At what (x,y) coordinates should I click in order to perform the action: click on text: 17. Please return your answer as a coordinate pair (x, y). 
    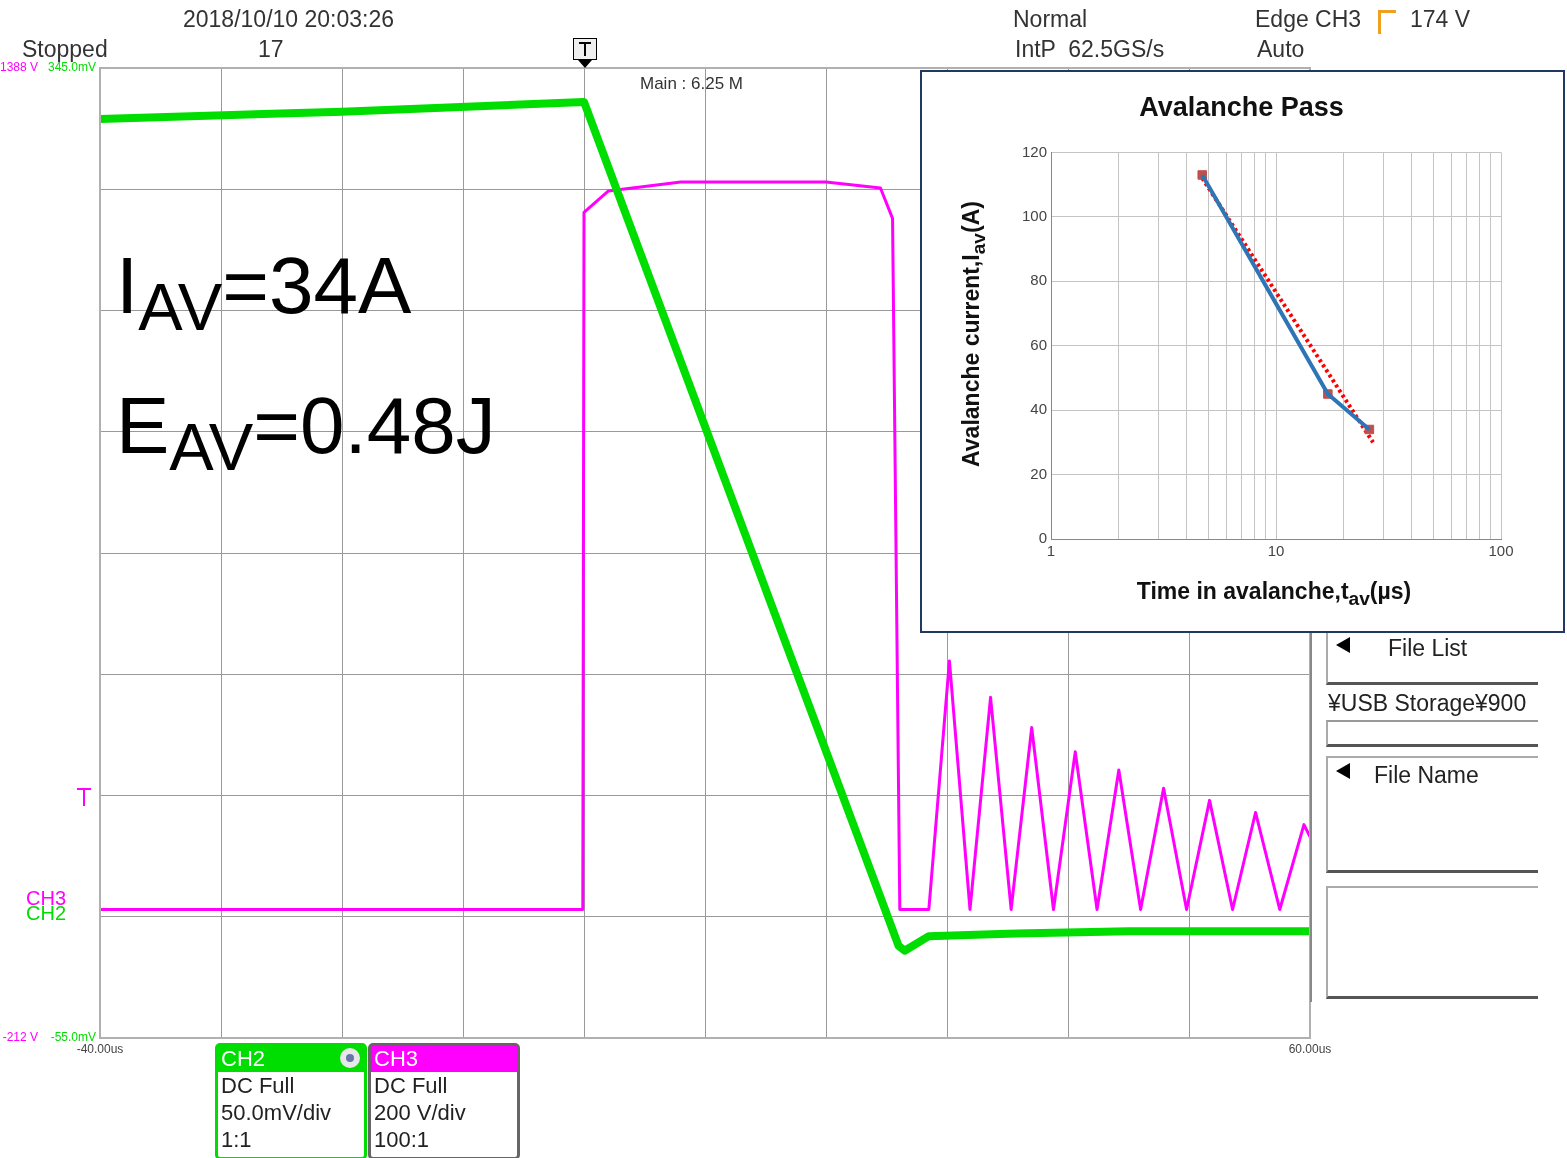
    Looking at the image, I should click on (271, 49).